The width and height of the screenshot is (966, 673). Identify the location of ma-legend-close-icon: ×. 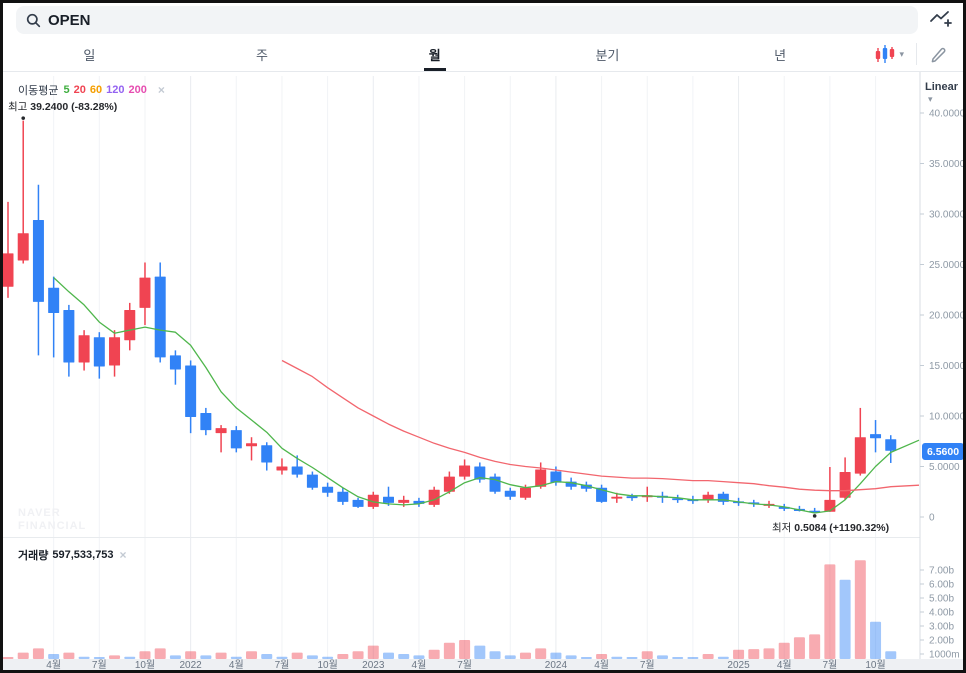
(161, 90).